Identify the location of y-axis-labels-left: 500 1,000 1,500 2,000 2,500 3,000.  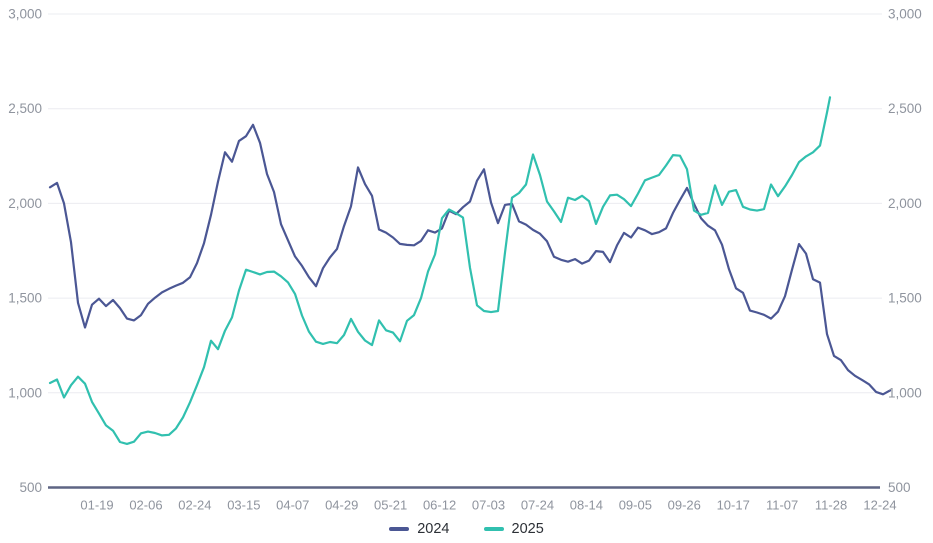
(25, 251).